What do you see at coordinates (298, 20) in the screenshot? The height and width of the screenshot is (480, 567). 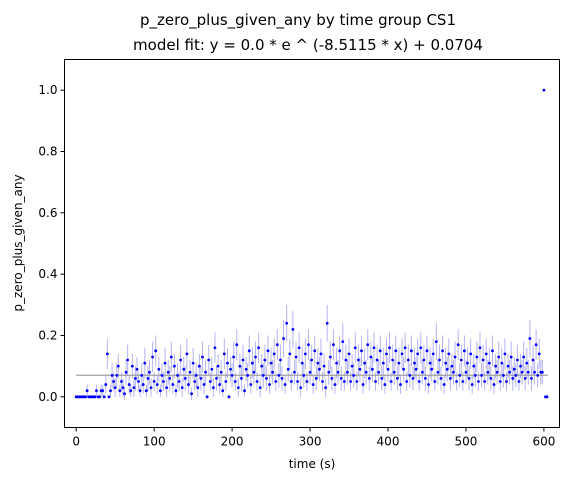 I see `chart-title: p_zero_plus_given_any by time group CS1` at bounding box center [298, 20].